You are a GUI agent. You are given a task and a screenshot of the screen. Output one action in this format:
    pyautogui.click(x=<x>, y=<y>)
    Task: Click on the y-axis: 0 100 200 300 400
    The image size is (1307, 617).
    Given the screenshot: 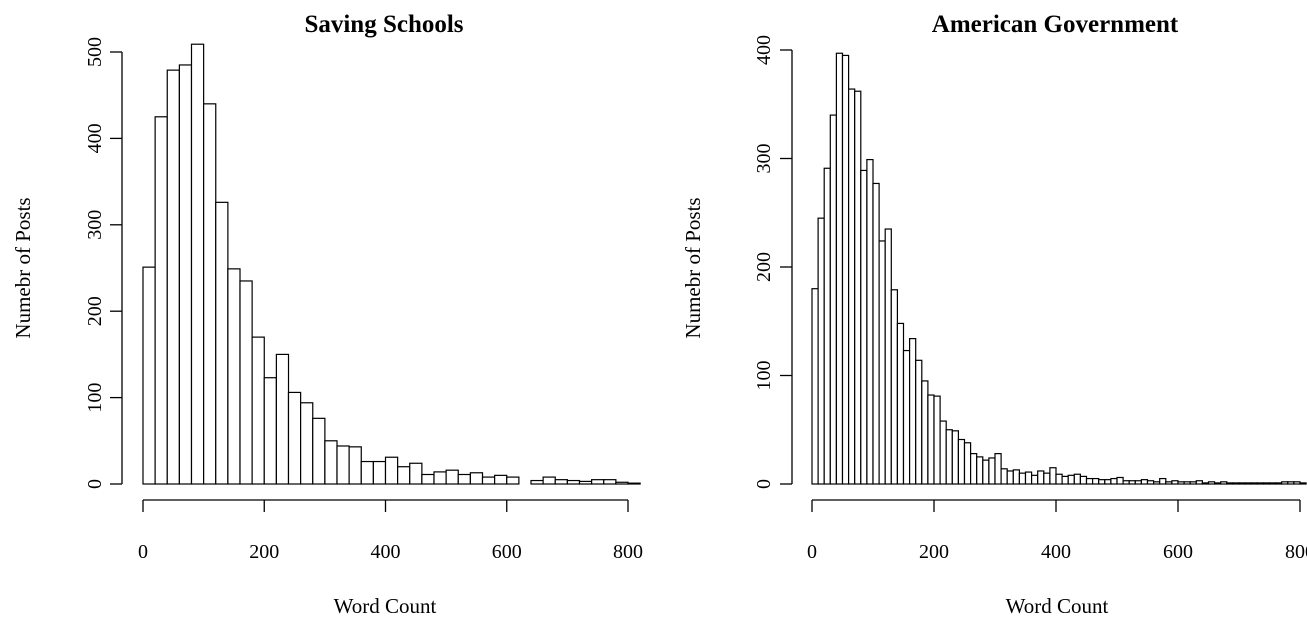 What is the action you would take?
    pyautogui.click(x=773, y=262)
    